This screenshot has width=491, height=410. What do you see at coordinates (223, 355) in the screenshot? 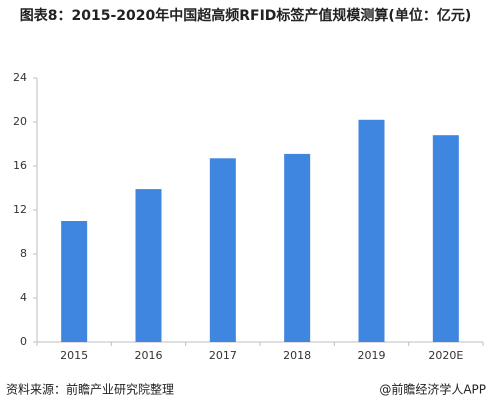
I see `x-tick-label: 2017` at bounding box center [223, 355].